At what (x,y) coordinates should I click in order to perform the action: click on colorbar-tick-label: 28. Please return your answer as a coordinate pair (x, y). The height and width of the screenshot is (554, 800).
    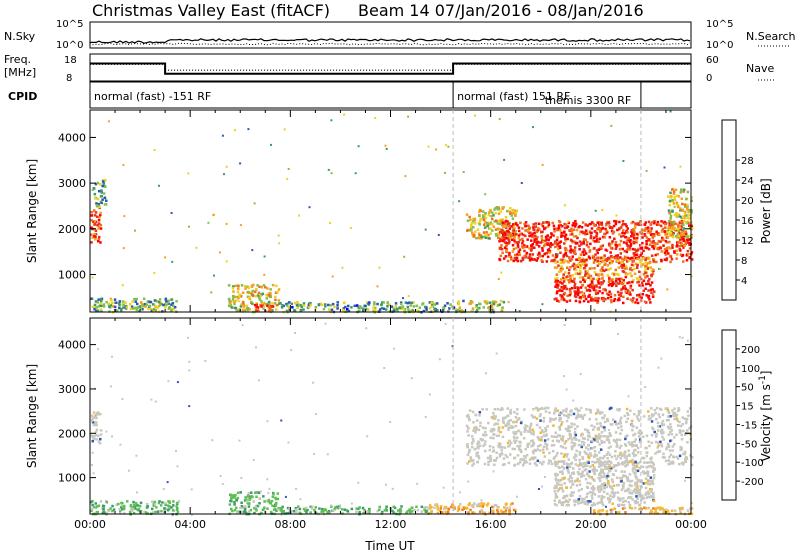
    Looking at the image, I should click on (747, 161).